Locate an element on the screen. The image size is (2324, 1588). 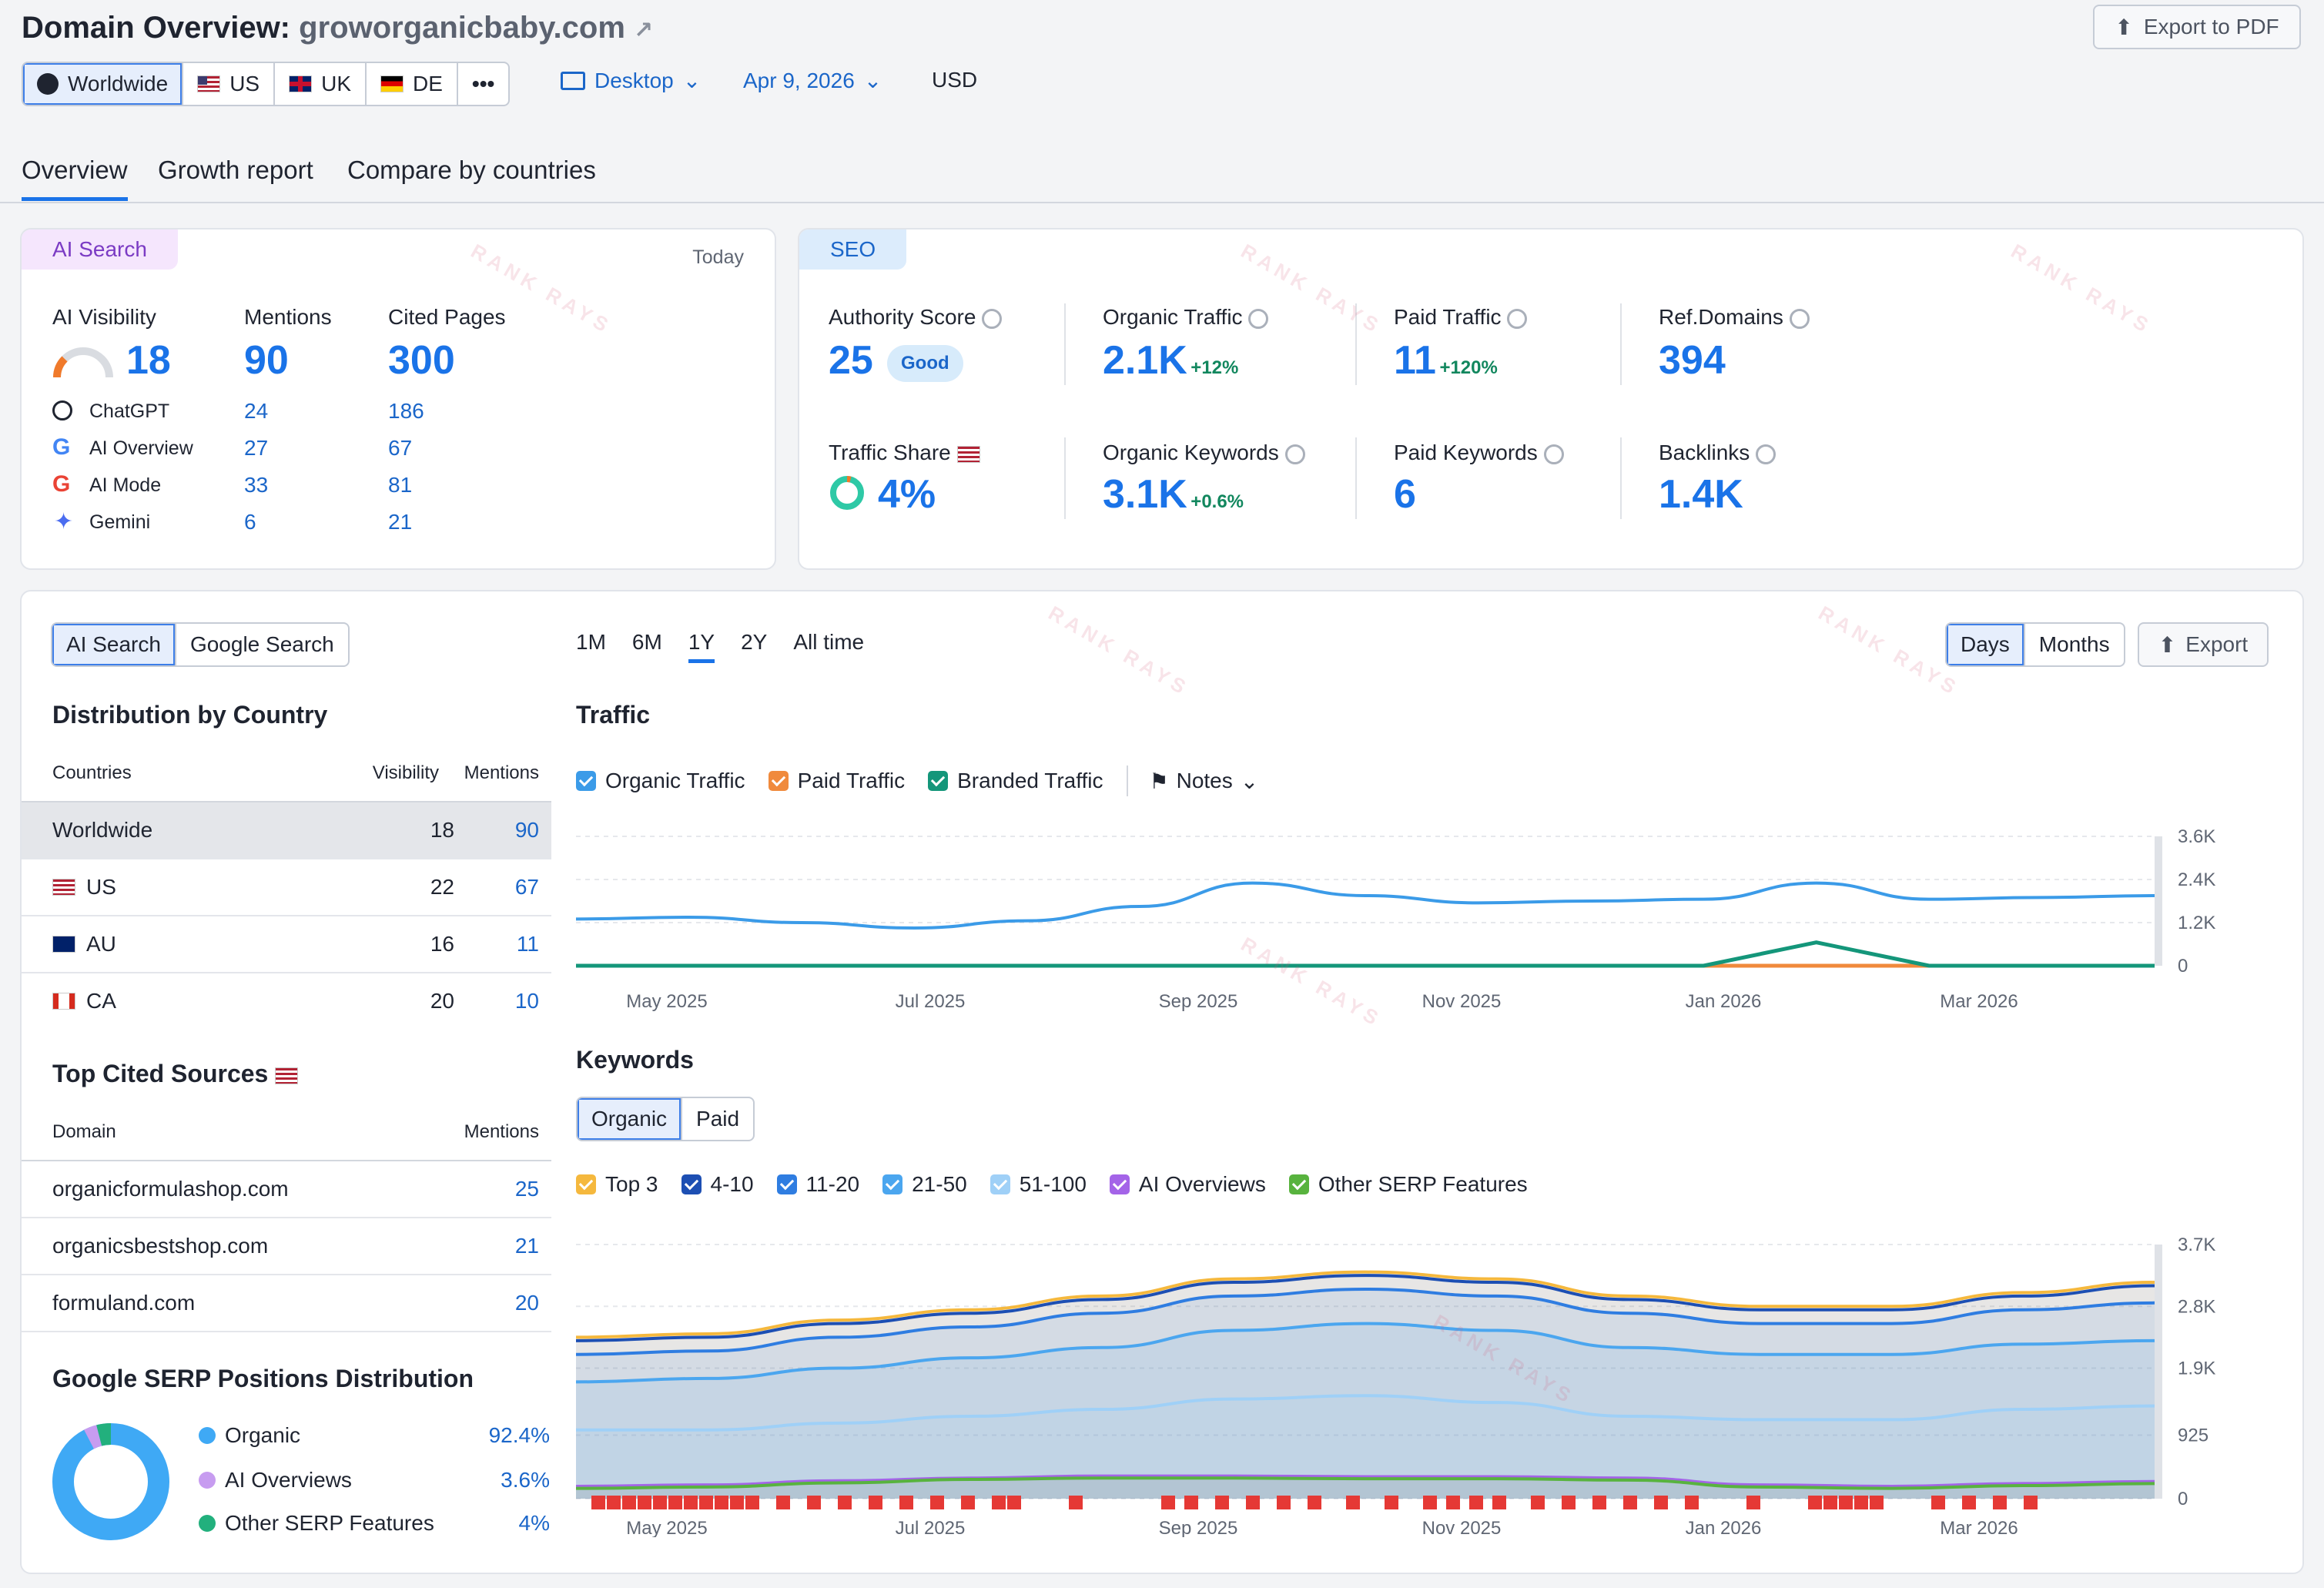
paid-traffic-delta: +120% is located at coordinates (1468, 367).